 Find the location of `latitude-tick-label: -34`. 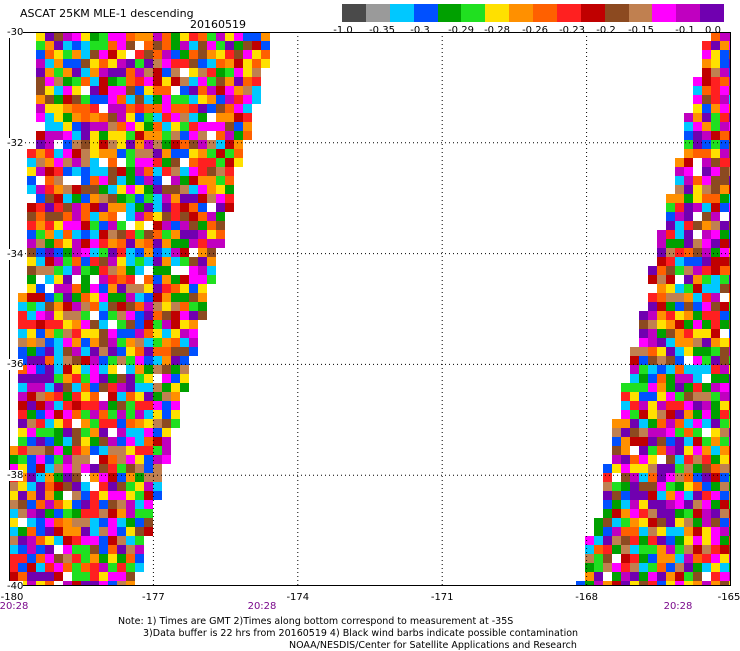

latitude-tick-label: -34 is located at coordinates (15, 254).